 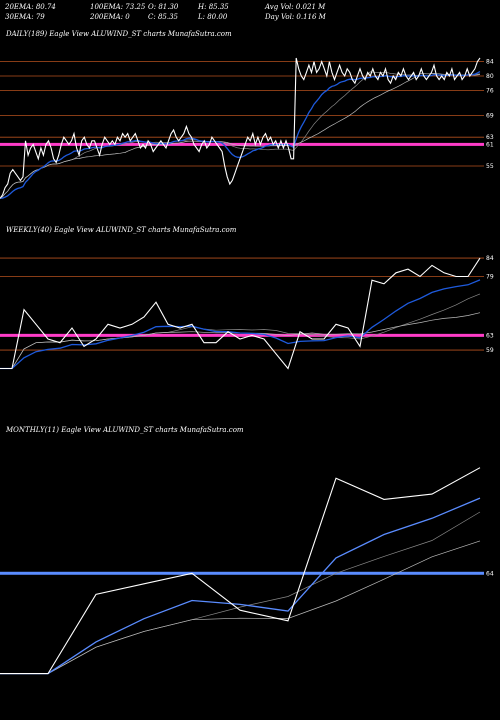 I want to click on daily-tick-label: 63, so click(x=490, y=137).